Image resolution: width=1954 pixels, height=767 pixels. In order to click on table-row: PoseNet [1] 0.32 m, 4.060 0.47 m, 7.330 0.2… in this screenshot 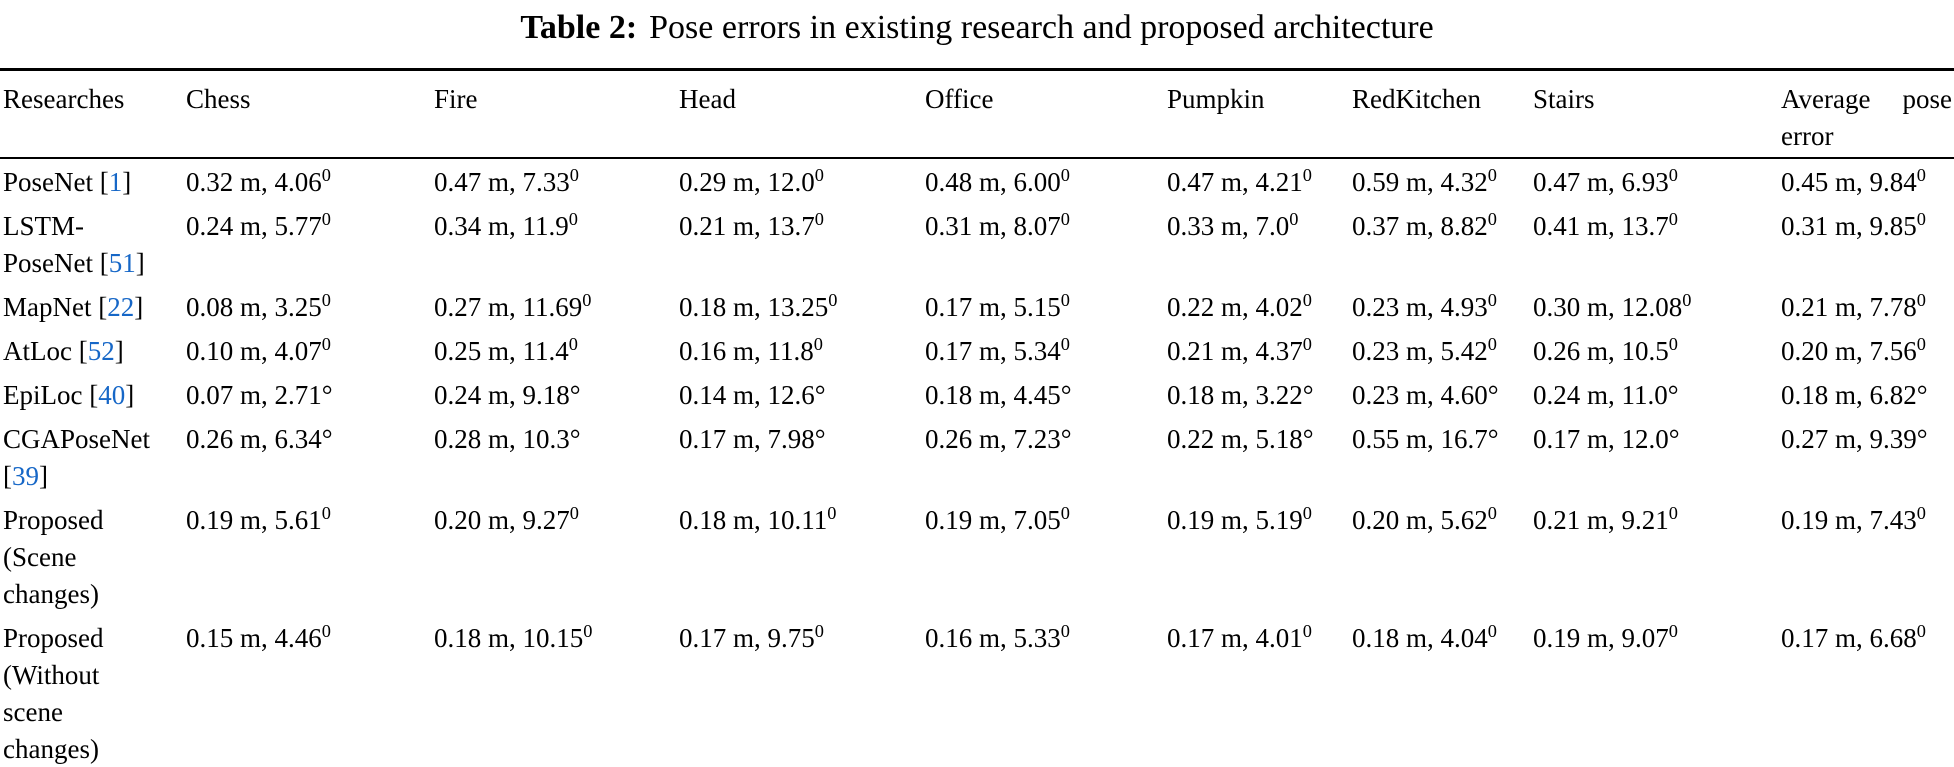, I will do `click(977, 180)`.